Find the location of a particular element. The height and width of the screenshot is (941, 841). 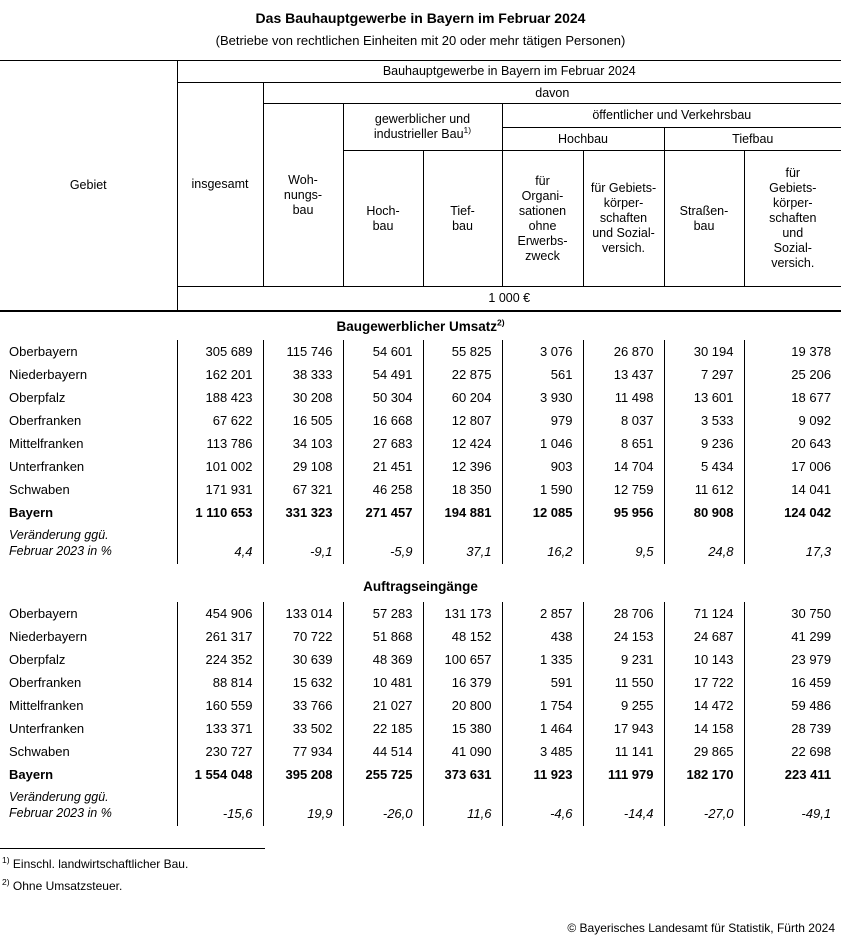

value-cell: 115 746 is located at coordinates (302, 351).